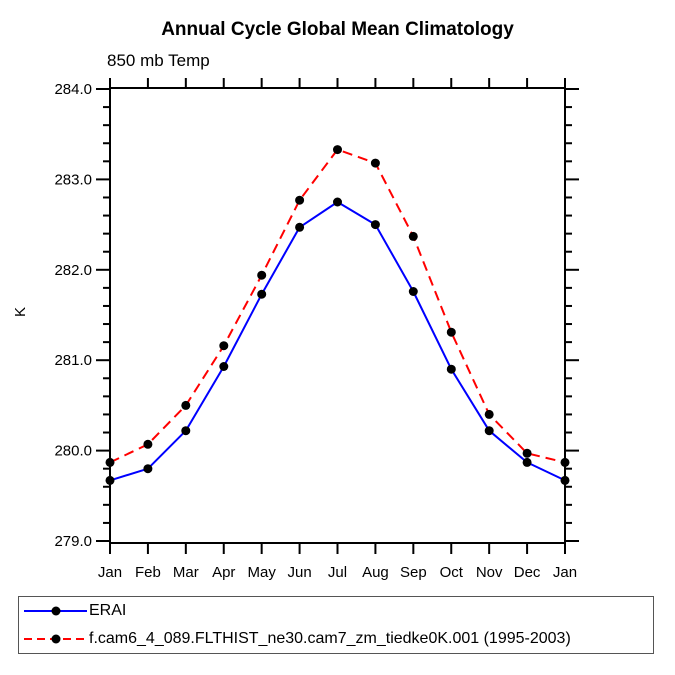 The image size is (675, 675). What do you see at coordinates (336, 611) in the screenshot?
I see `legend-item-erai: ERAI` at bounding box center [336, 611].